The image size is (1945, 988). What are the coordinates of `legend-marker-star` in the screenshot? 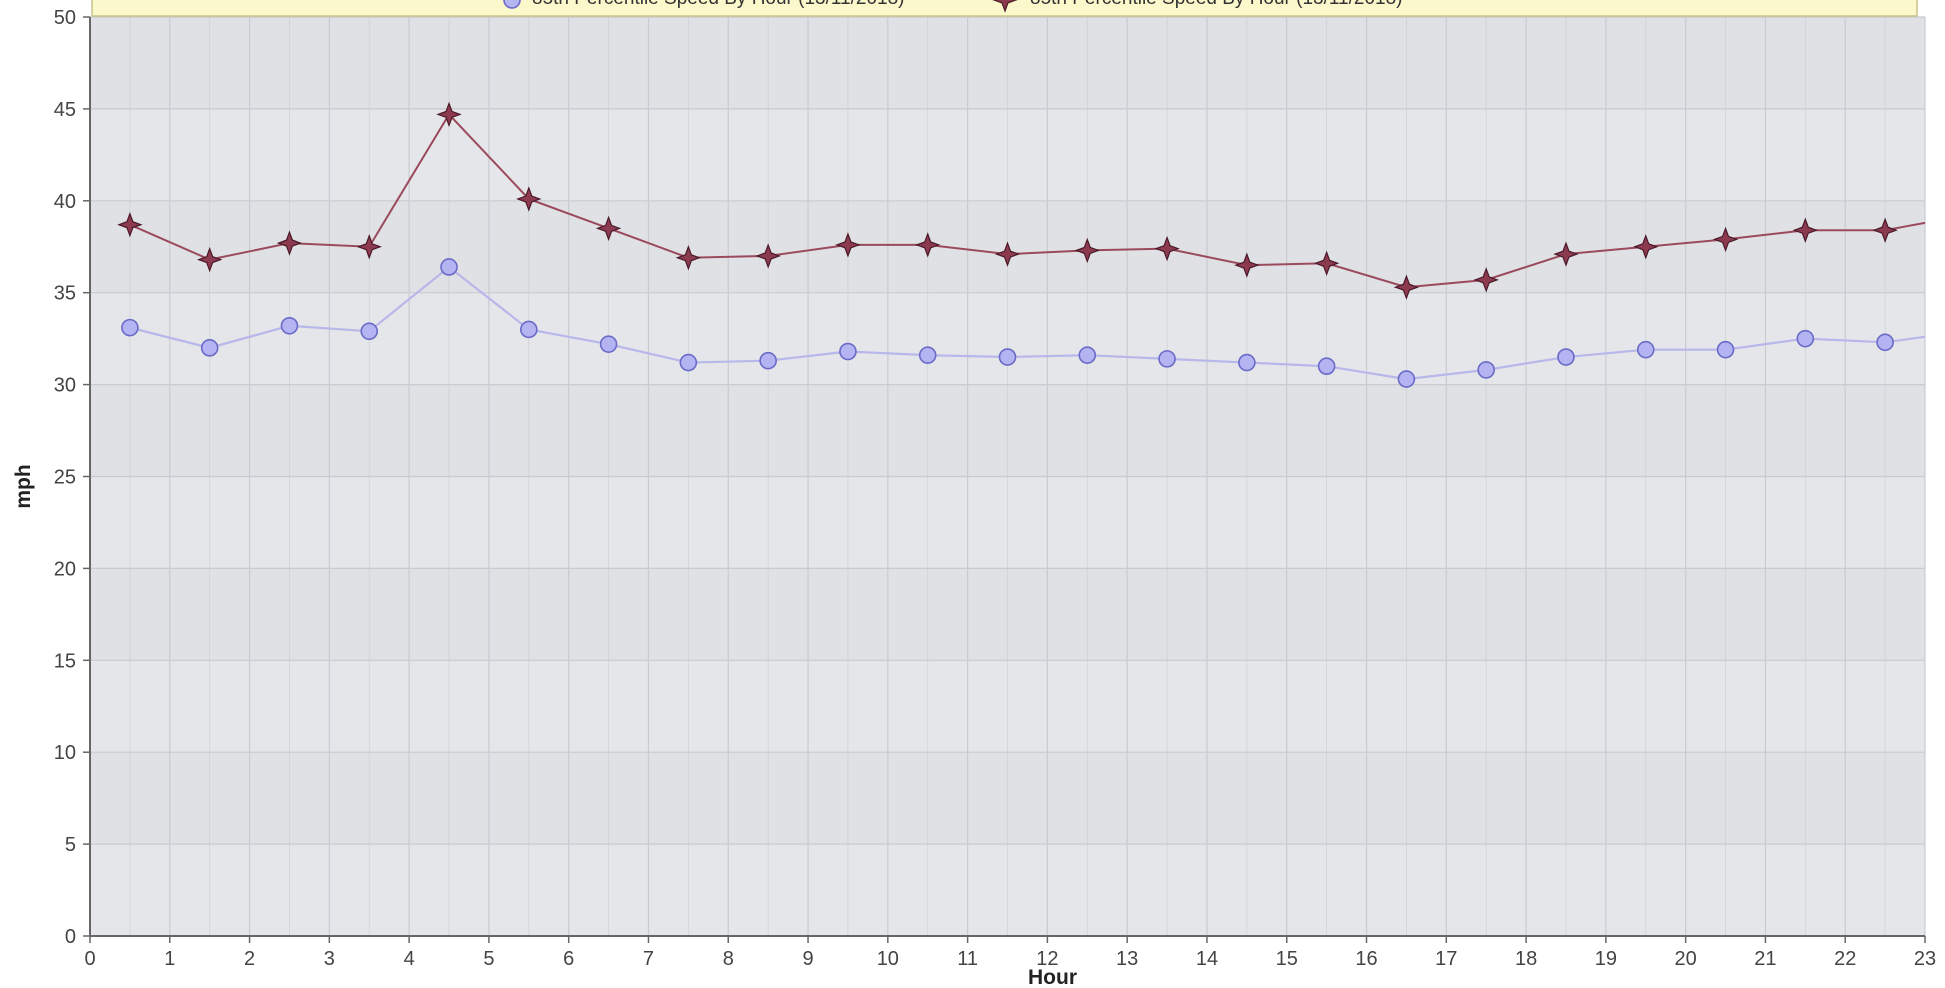 It's located at (1005, 6).